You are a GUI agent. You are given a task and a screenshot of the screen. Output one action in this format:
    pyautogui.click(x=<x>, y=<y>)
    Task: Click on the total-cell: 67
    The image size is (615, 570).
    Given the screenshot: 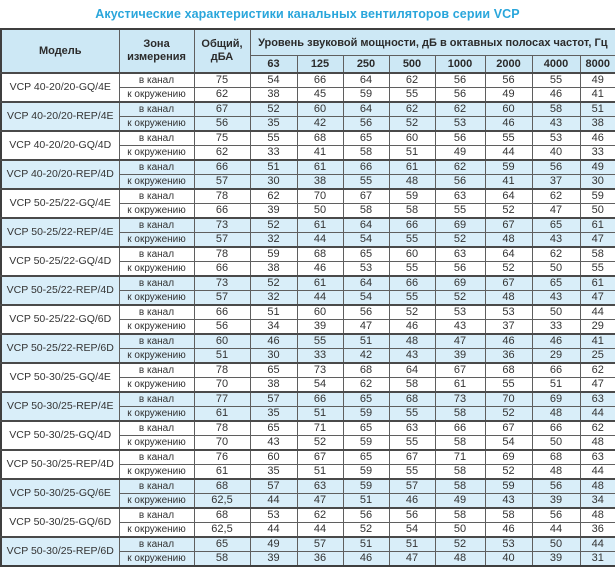 What is the action you would take?
    pyautogui.click(x=222, y=109)
    